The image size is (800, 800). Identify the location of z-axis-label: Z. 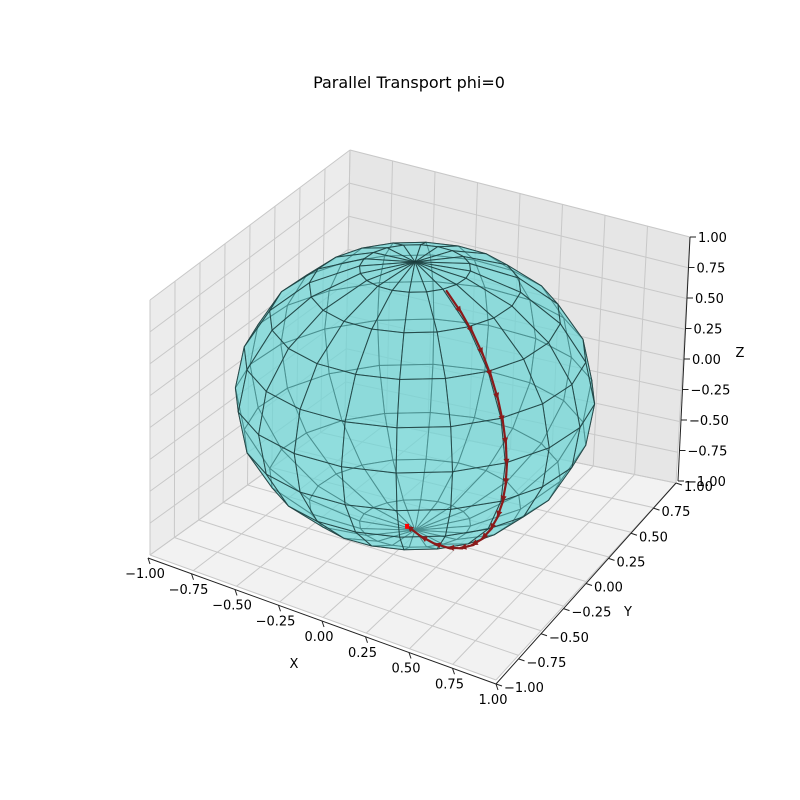
(740, 353).